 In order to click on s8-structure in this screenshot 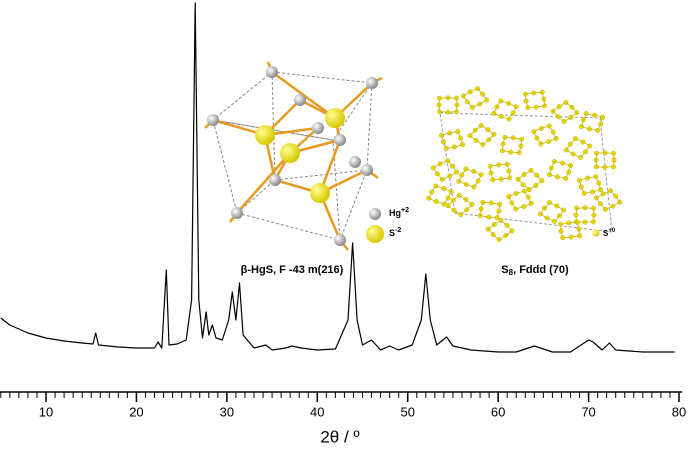, I will do `click(524, 164)`.